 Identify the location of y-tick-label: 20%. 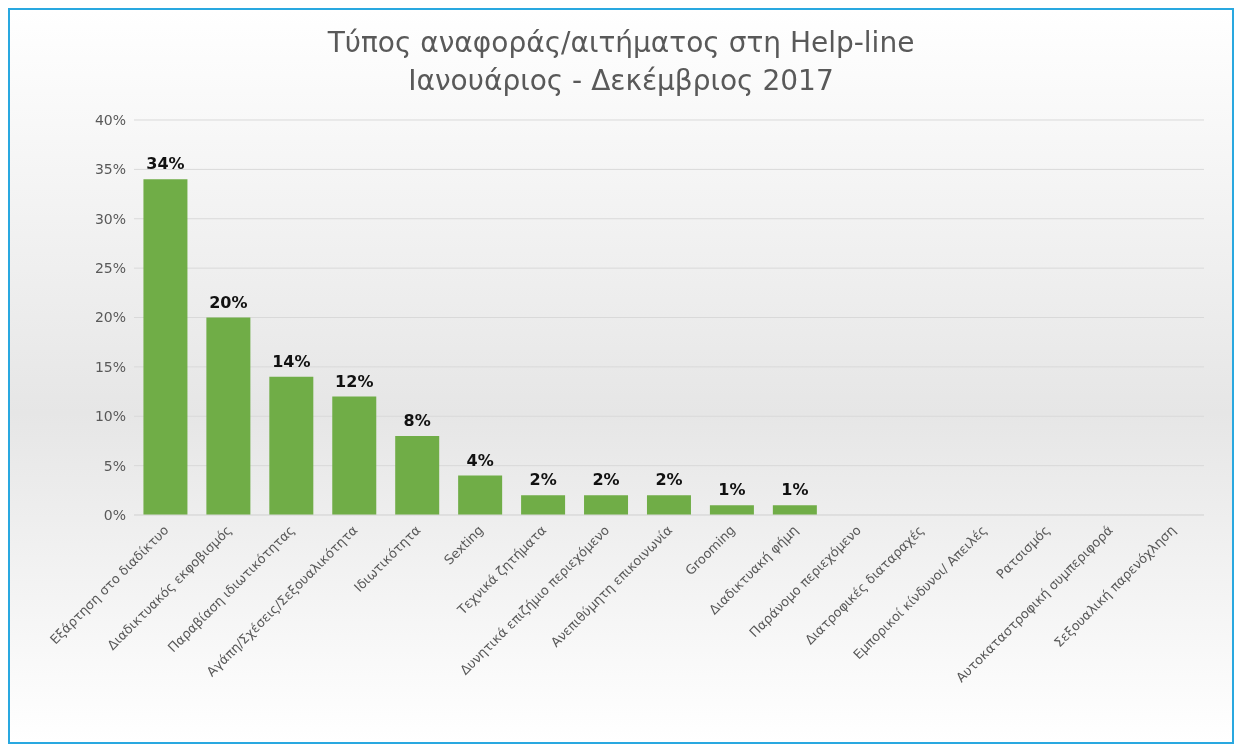
(110, 317).